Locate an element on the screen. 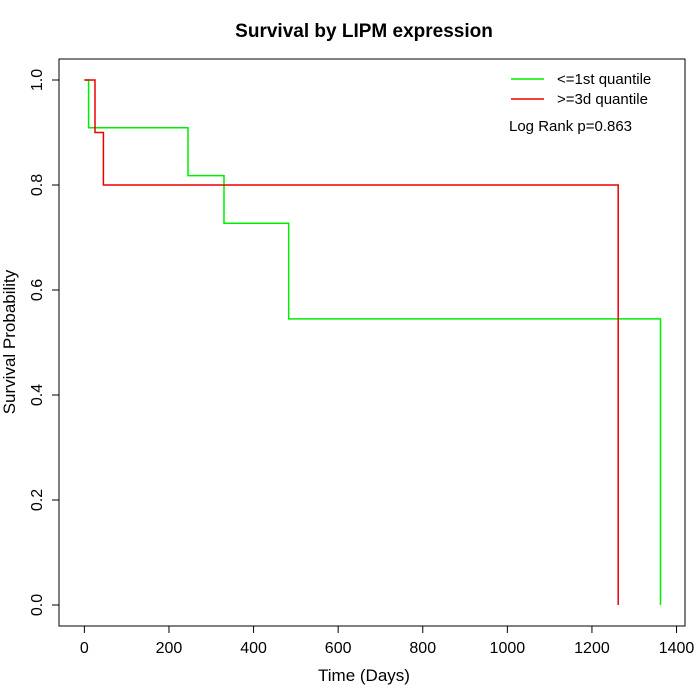  x-tick-label: 1000 is located at coordinates (508, 648).